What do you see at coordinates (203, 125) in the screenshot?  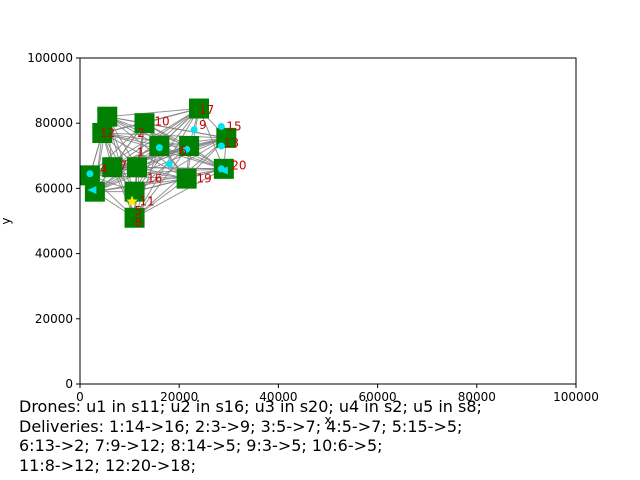 I see `node-label: 9` at bounding box center [203, 125].